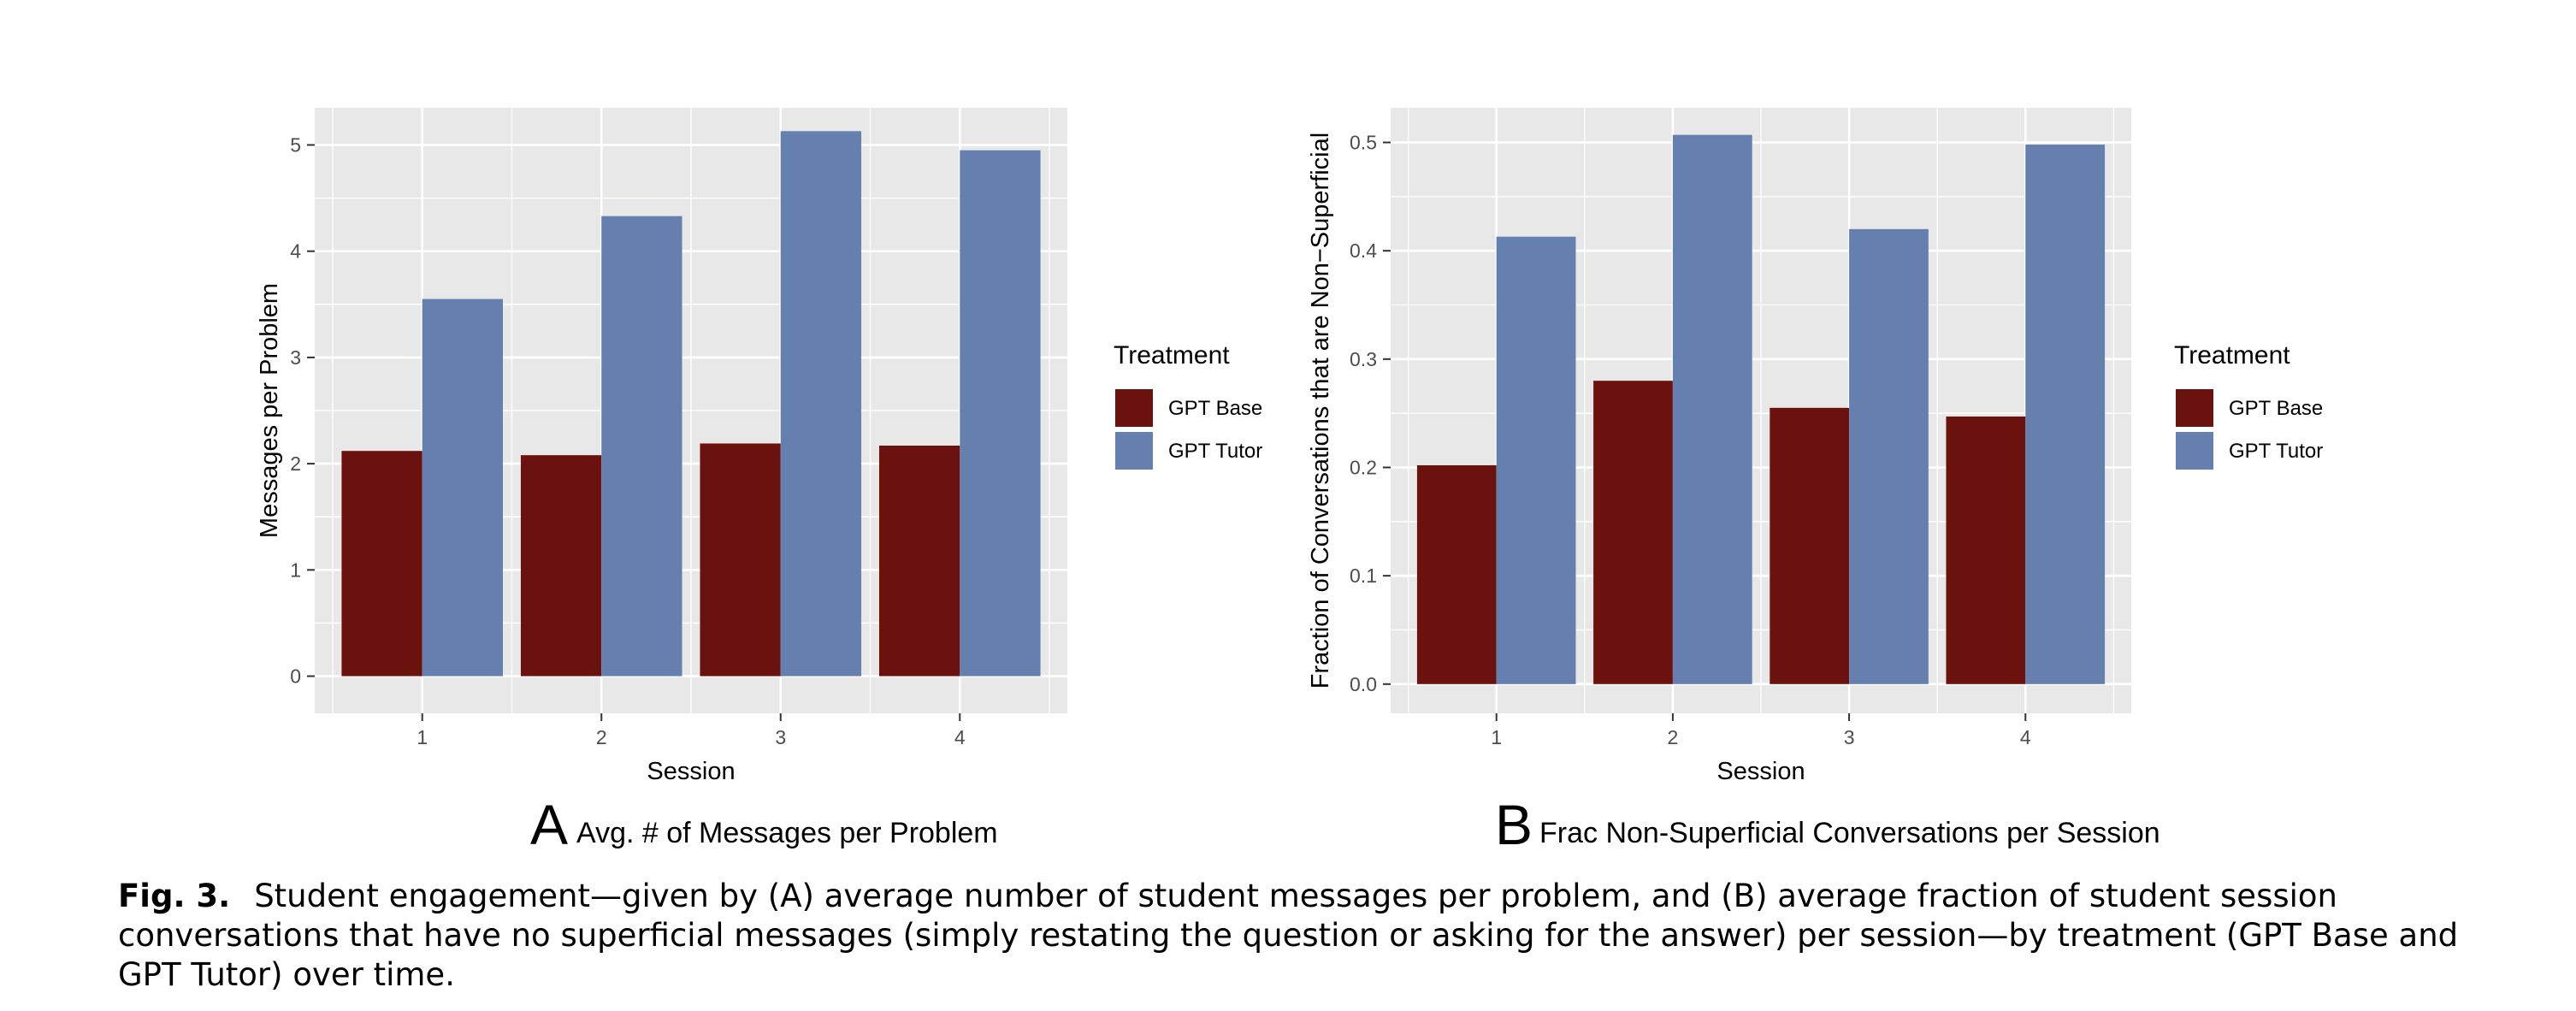 The width and height of the screenshot is (2576, 1011). Describe the element at coordinates (601, 737) in the screenshot. I see `panel-a-x-tick-label: 2` at that location.